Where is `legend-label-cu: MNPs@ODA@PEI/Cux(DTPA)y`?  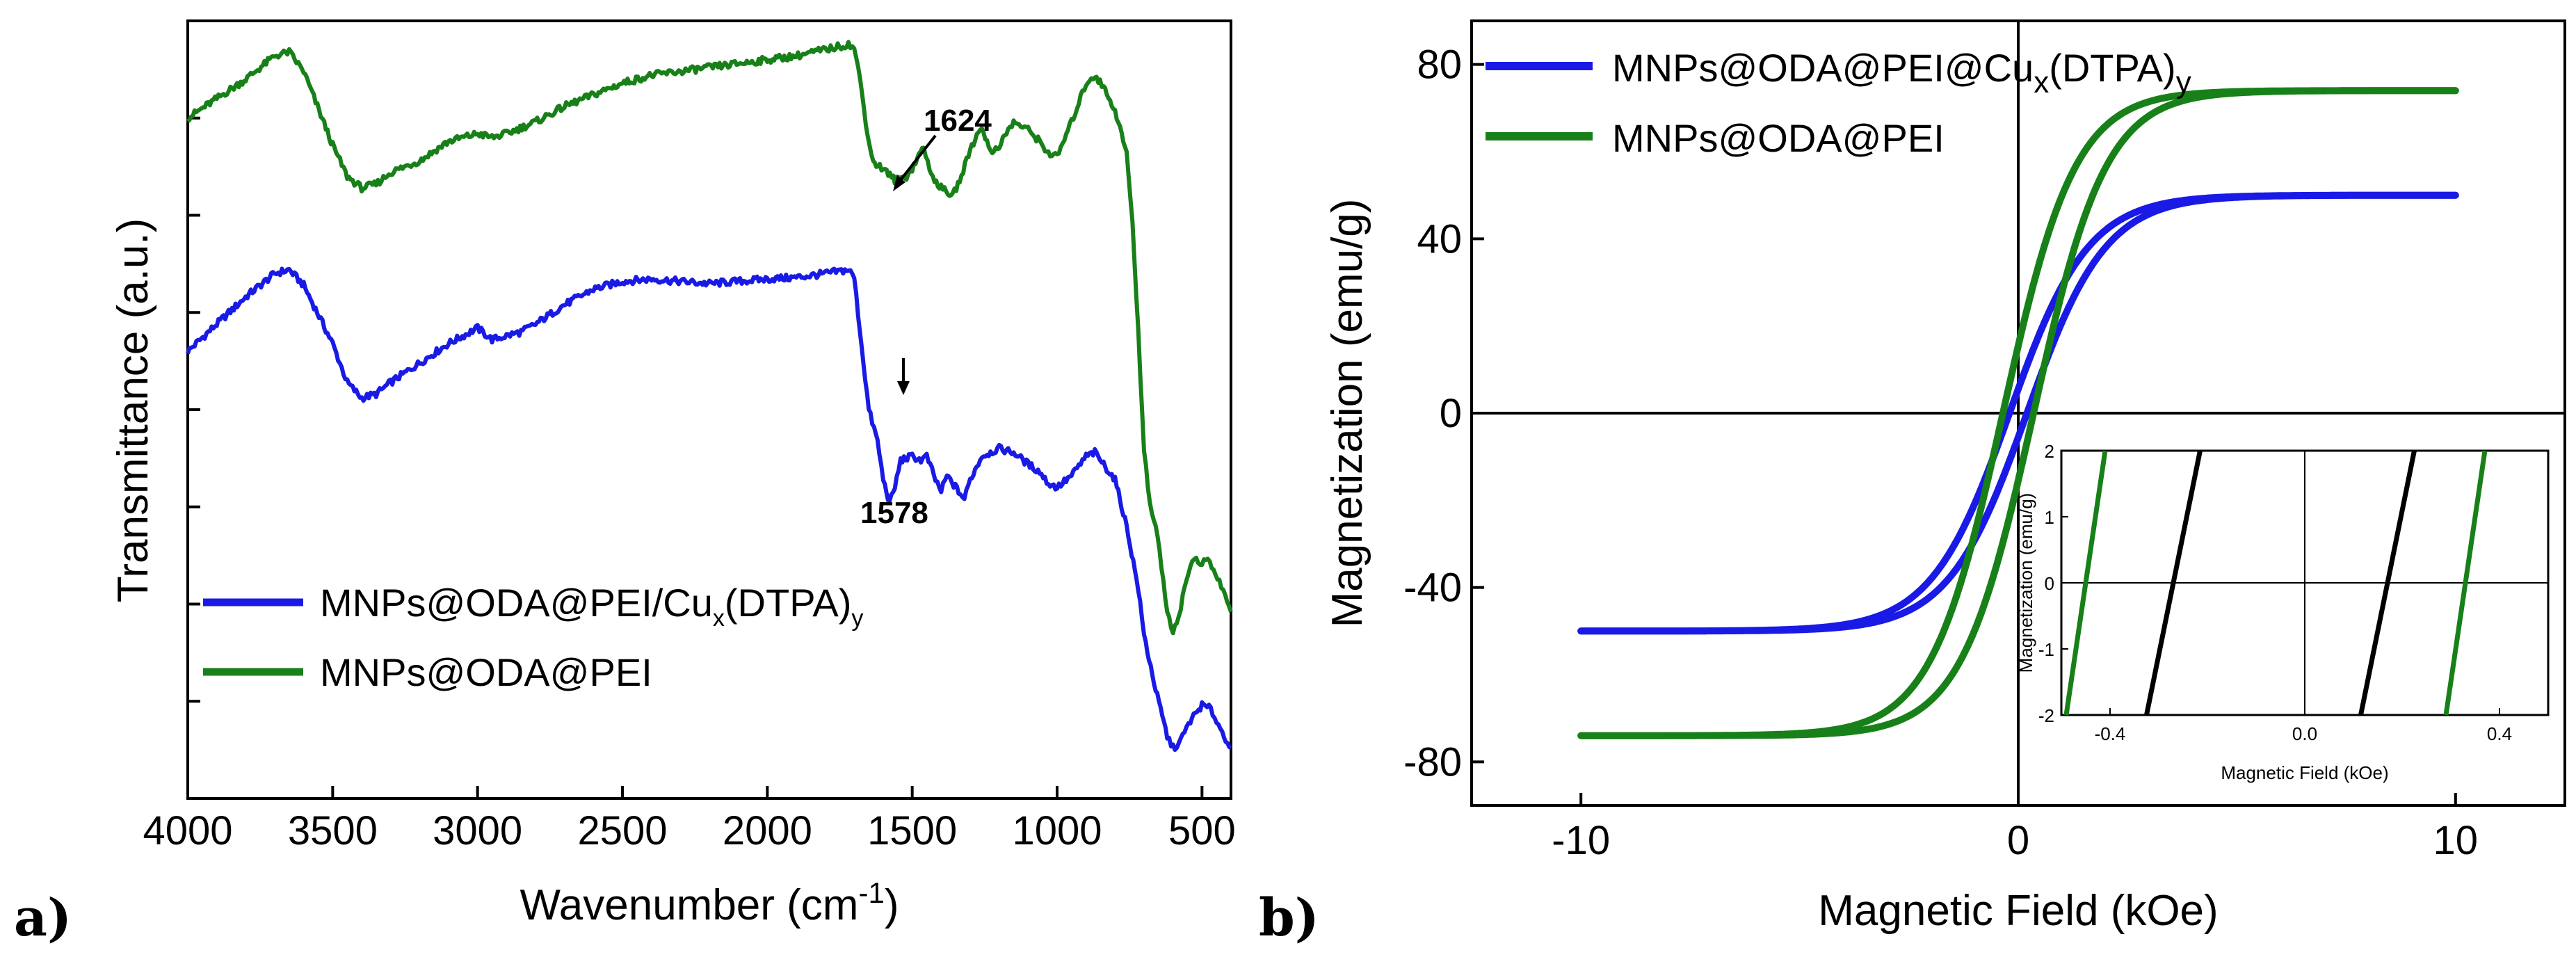 legend-label-cu: MNPs@ODA@PEI/Cux(DTPA)y is located at coordinates (591, 606).